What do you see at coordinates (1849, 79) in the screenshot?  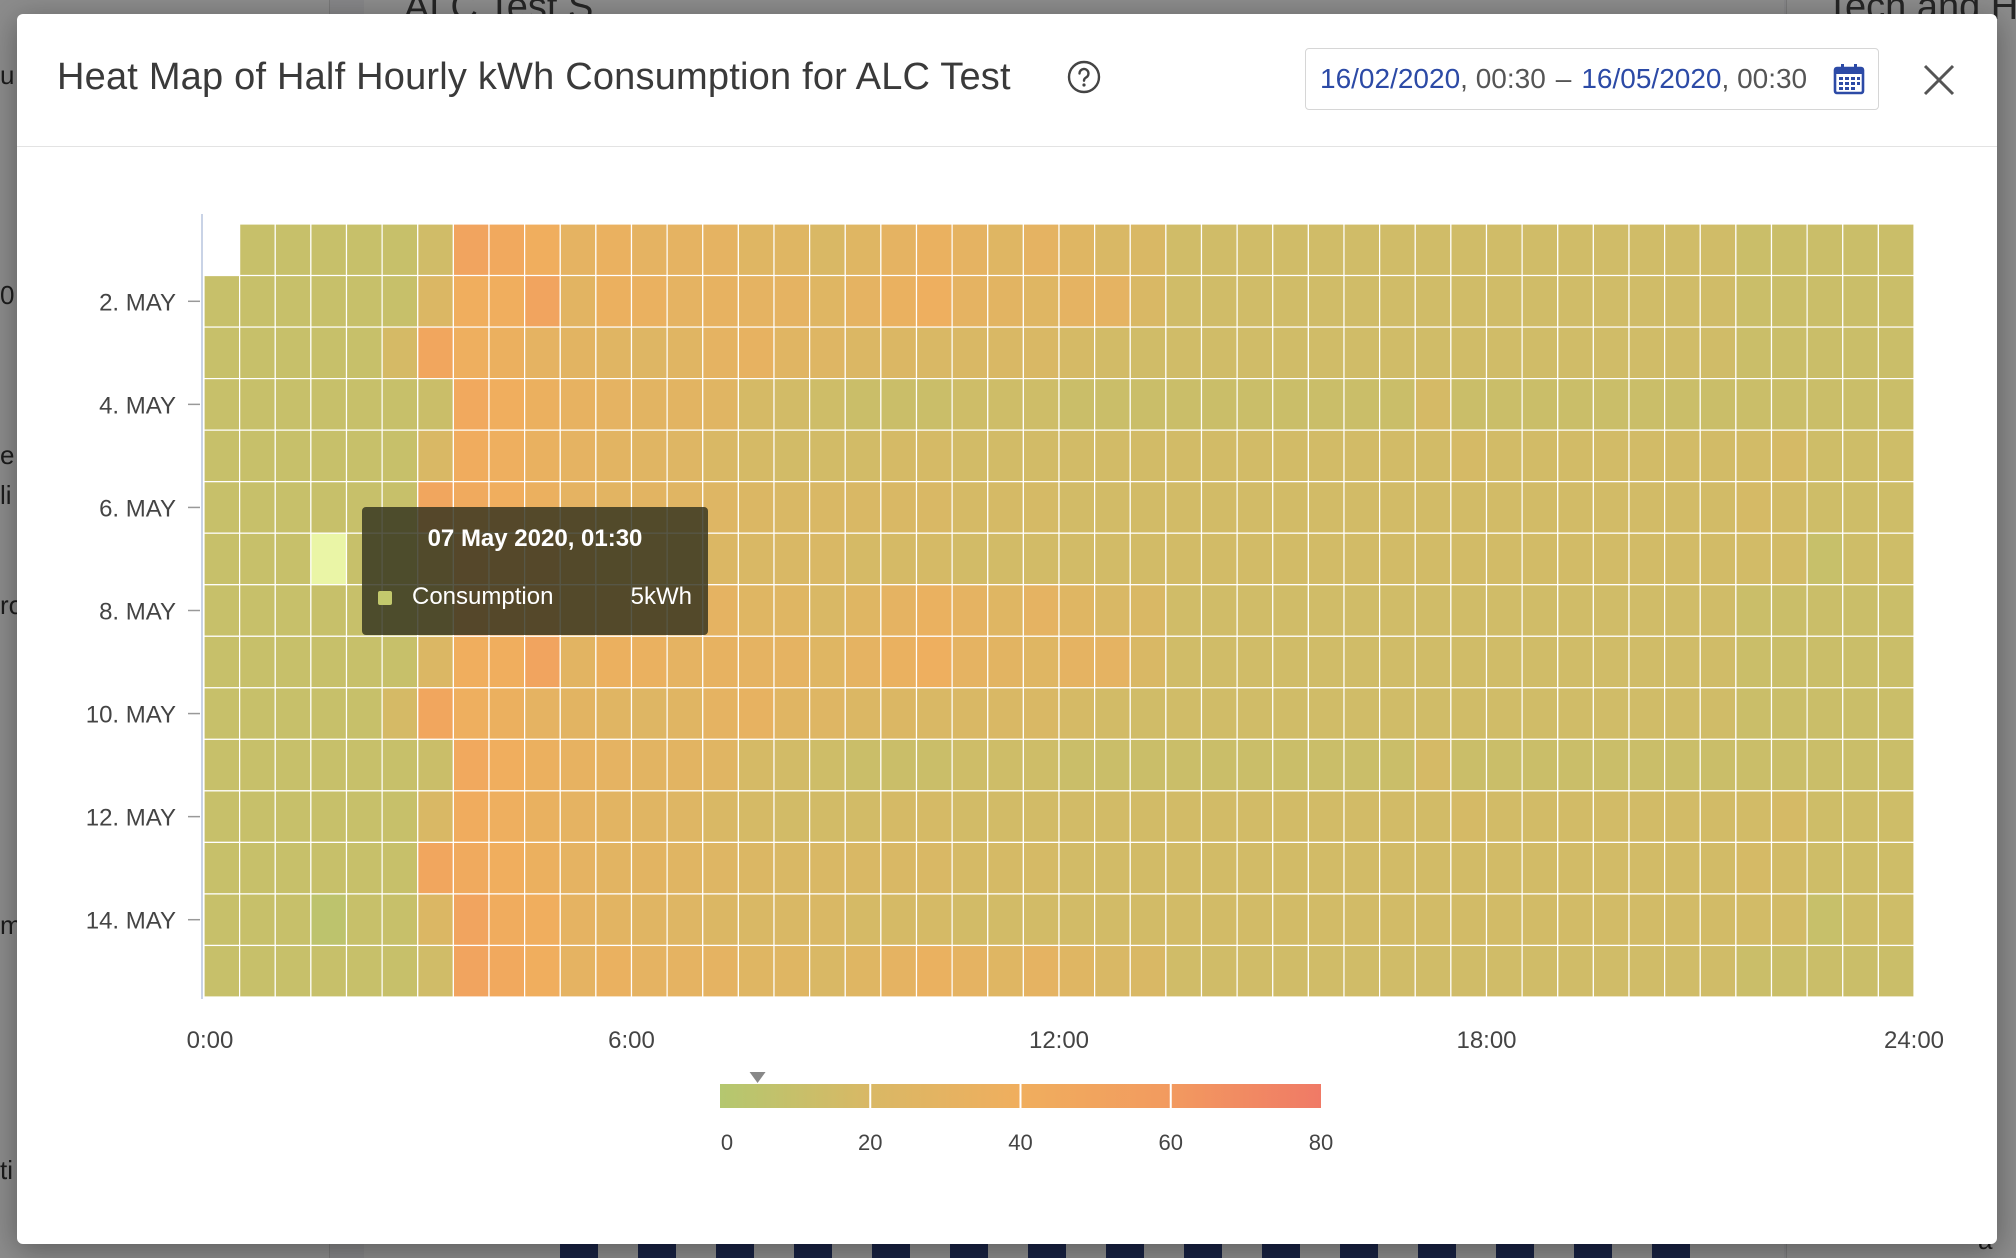 I see `calendar-icon` at bounding box center [1849, 79].